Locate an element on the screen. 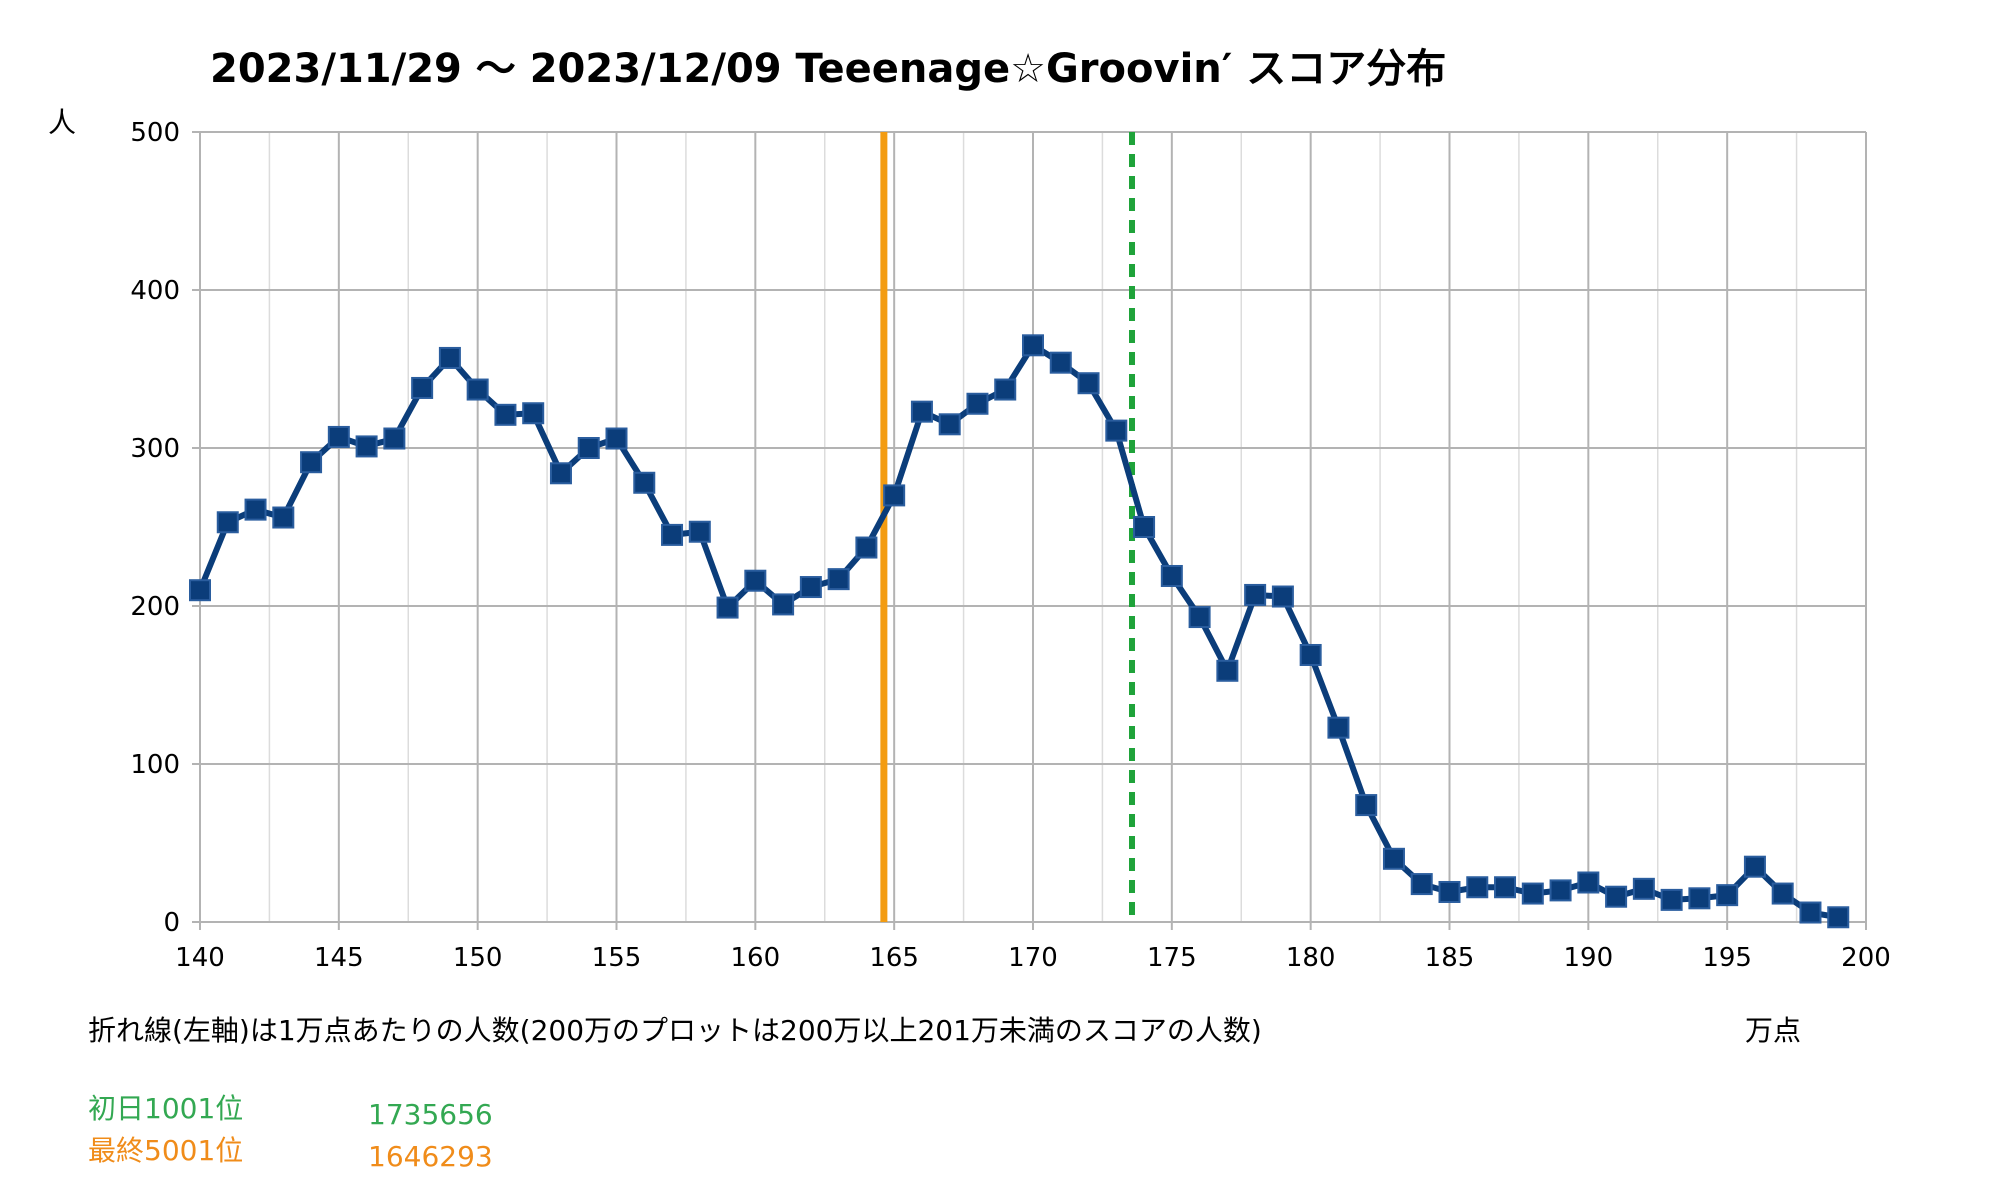 The image size is (2000, 1204). legend-orange-value: 1646293 is located at coordinates (430, 1156).